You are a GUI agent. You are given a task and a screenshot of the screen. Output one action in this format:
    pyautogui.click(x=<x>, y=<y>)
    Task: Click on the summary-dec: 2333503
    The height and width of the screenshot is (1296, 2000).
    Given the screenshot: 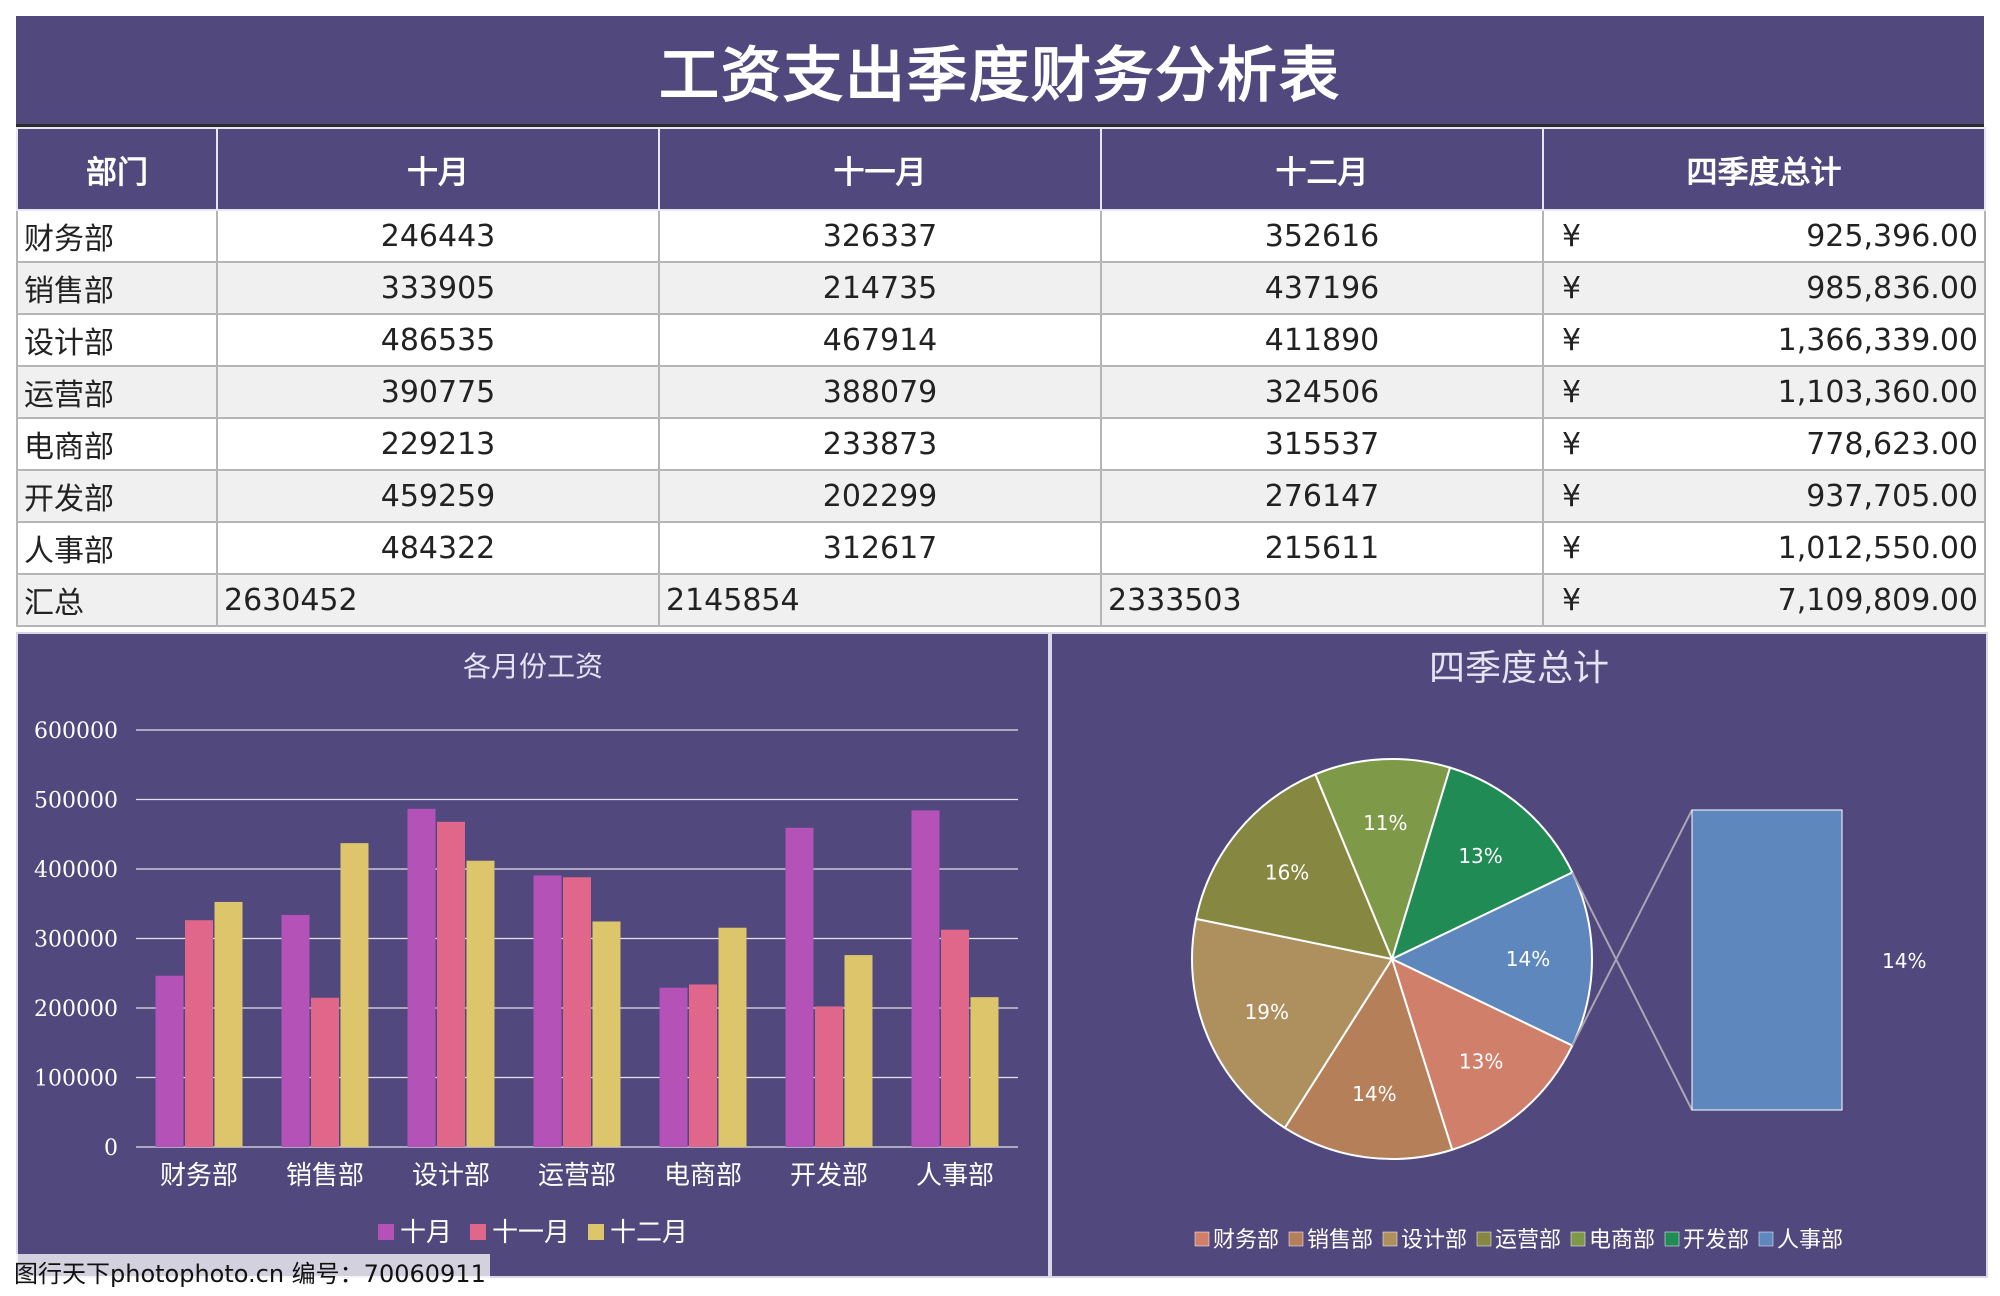 What is the action you would take?
    pyautogui.click(x=1322, y=600)
    